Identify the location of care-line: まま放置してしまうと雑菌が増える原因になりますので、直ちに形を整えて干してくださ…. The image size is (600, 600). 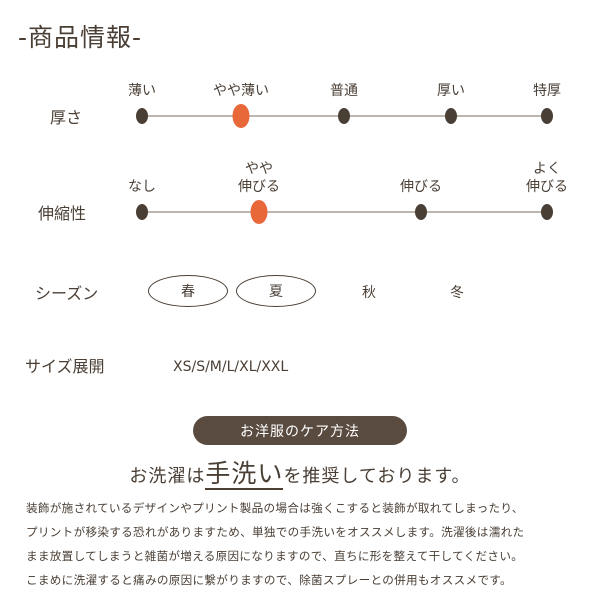
(275, 556).